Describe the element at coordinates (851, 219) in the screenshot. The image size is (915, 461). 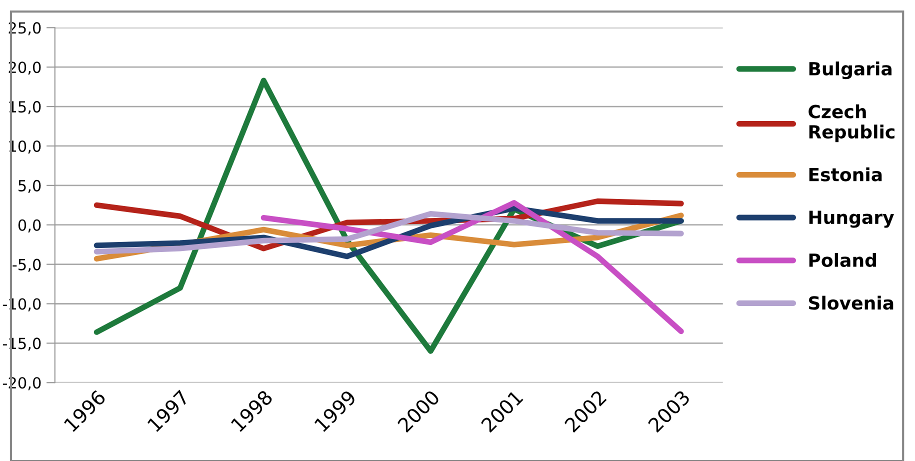
I see `legend-label: Hungary` at that location.